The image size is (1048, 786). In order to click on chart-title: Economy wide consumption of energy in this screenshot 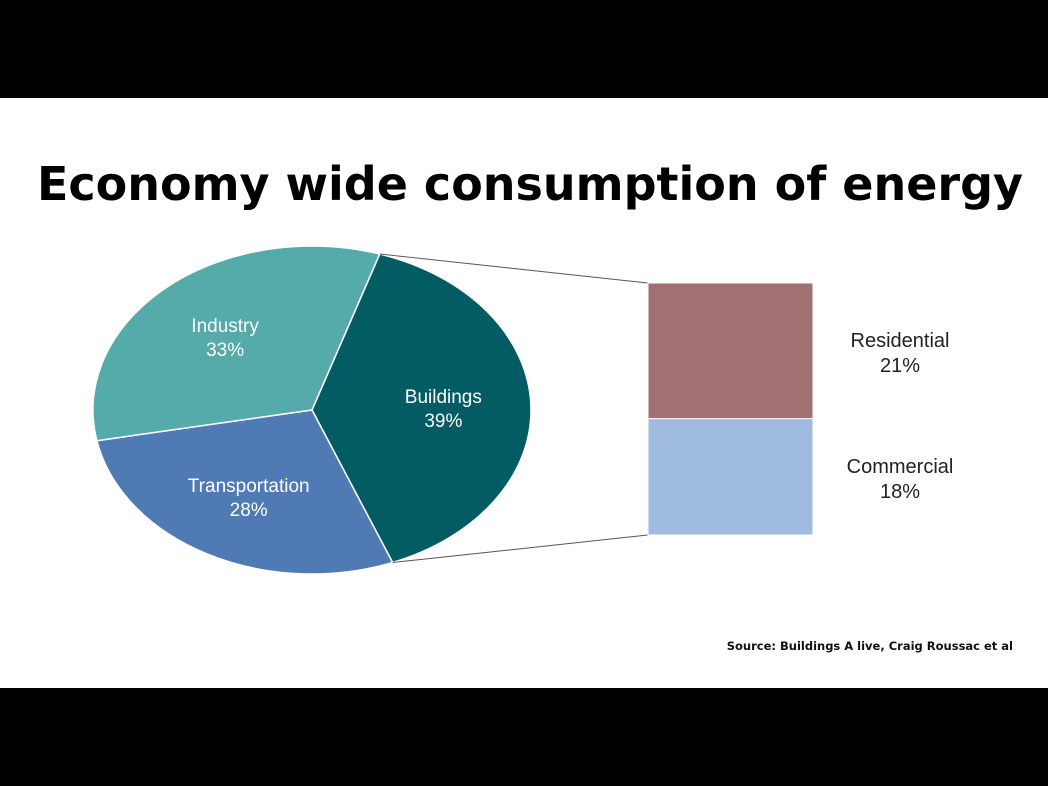, I will do `click(530, 184)`.